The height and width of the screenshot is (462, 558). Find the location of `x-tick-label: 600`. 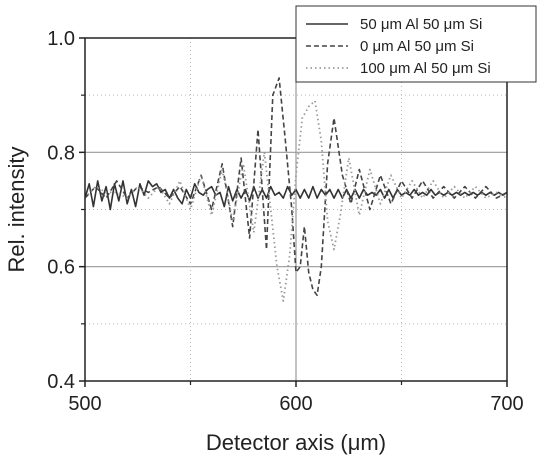

x-tick-label: 600 is located at coordinates (295, 404).